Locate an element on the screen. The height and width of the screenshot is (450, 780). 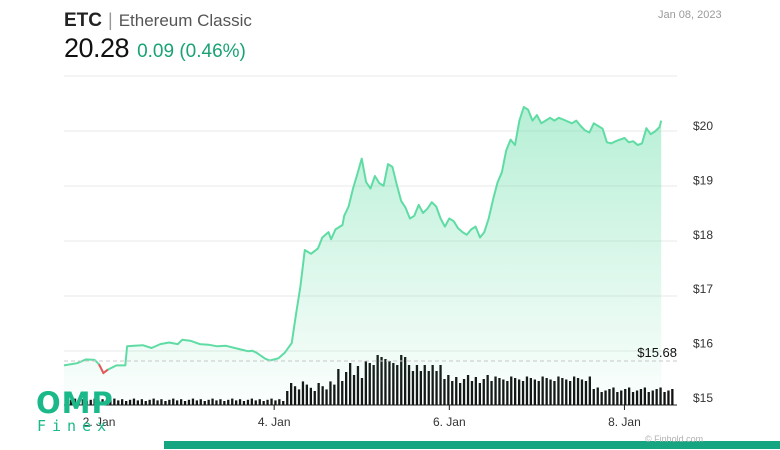
x-axis-labels: 2. Jan 4. Jan 6. Jan 8. Jan is located at coordinates (362, 417).